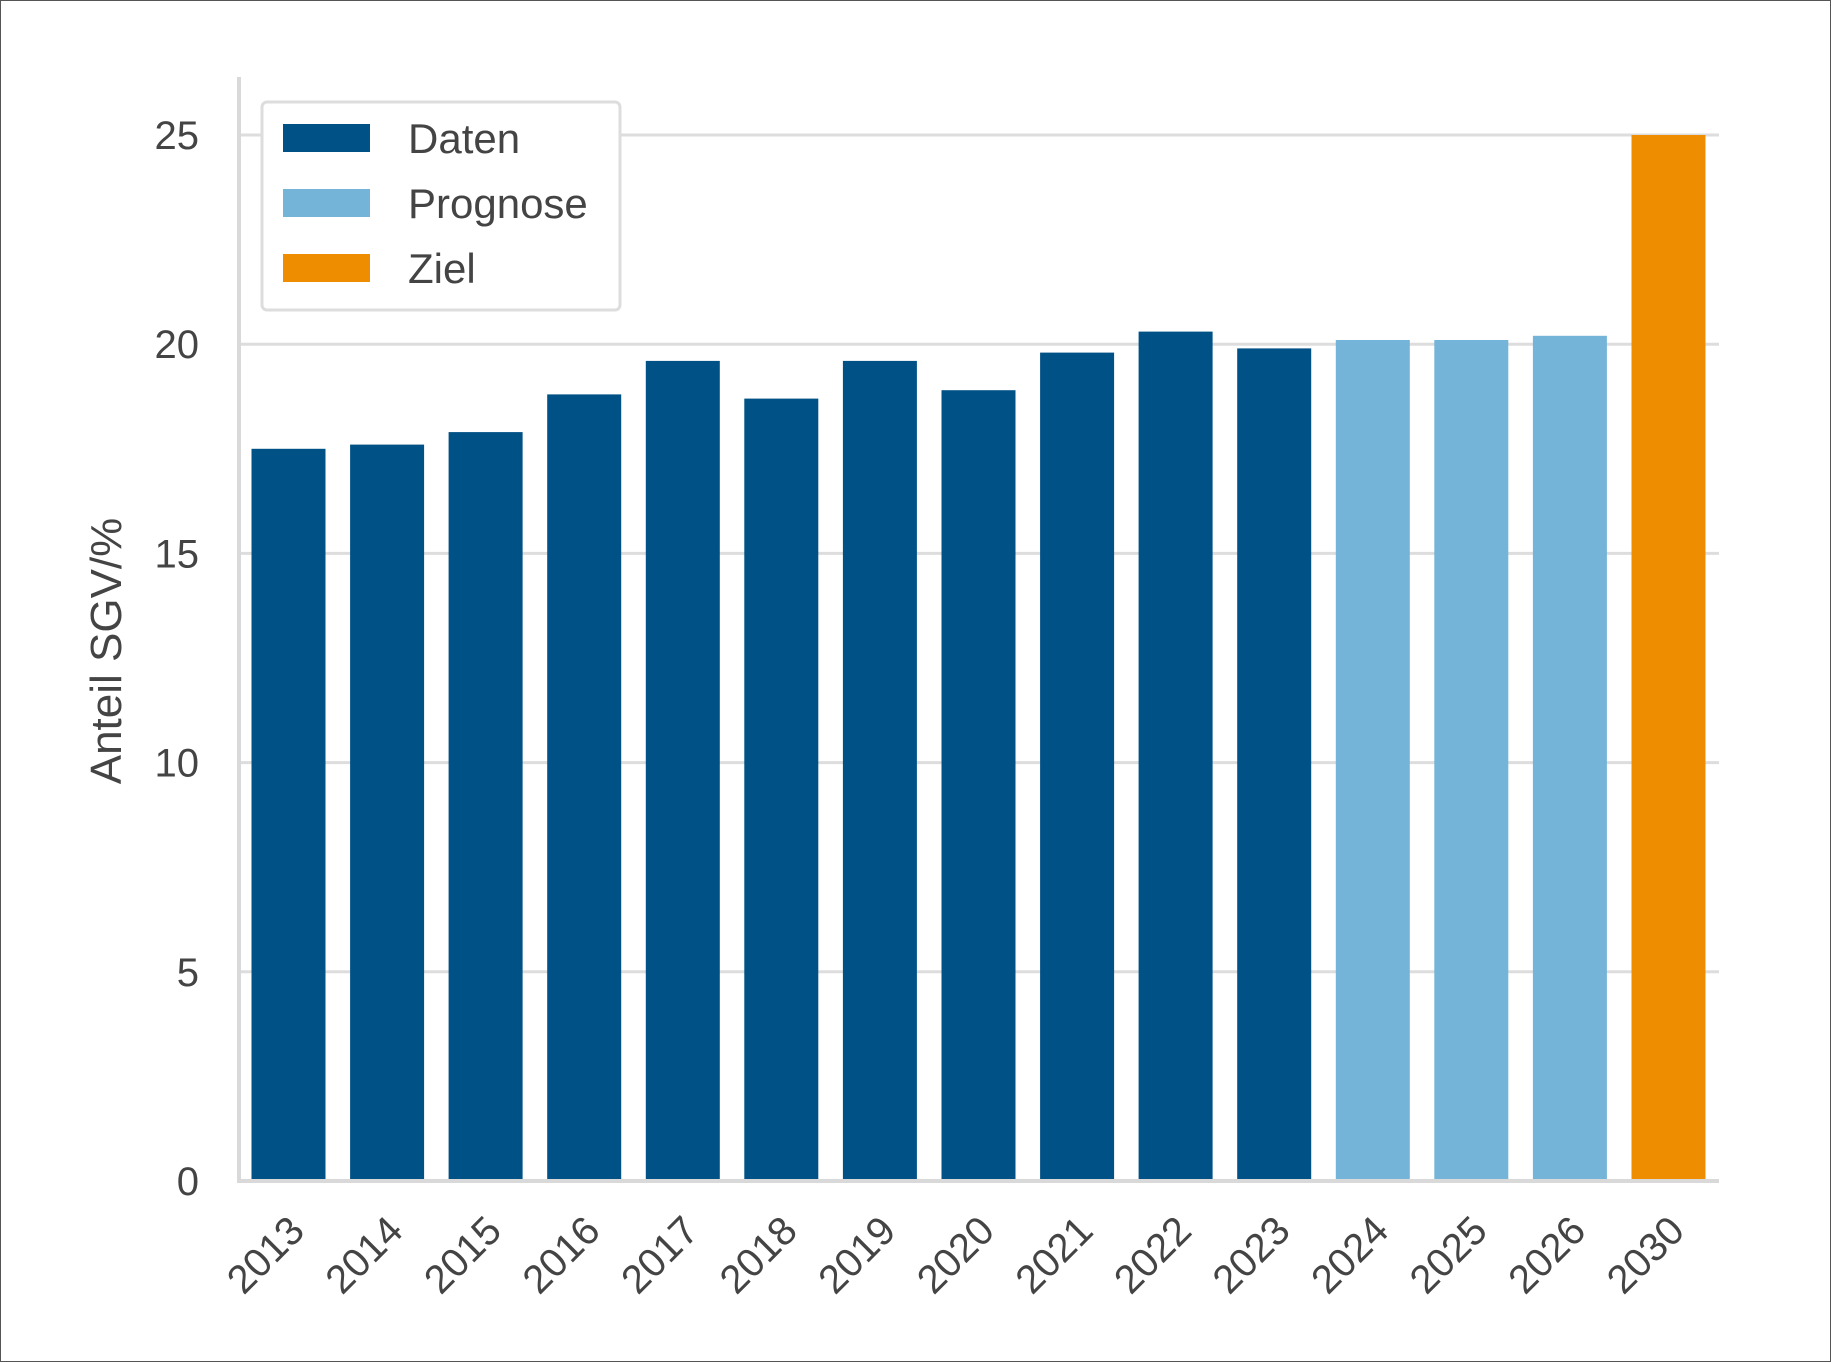 The width and height of the screenshot is (1831, 1363). I want to click on bar-2019, so click(879, 770).